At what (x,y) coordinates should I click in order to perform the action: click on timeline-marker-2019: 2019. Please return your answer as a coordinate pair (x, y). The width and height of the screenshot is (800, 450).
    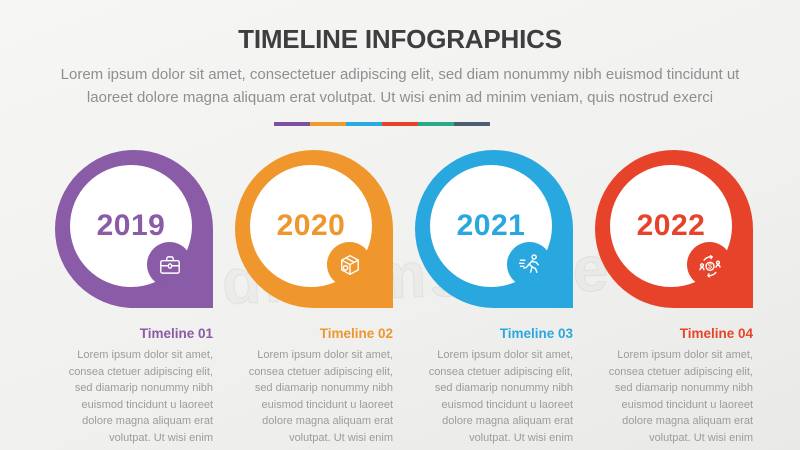
    Looking at the image, I should click on (134, 229).